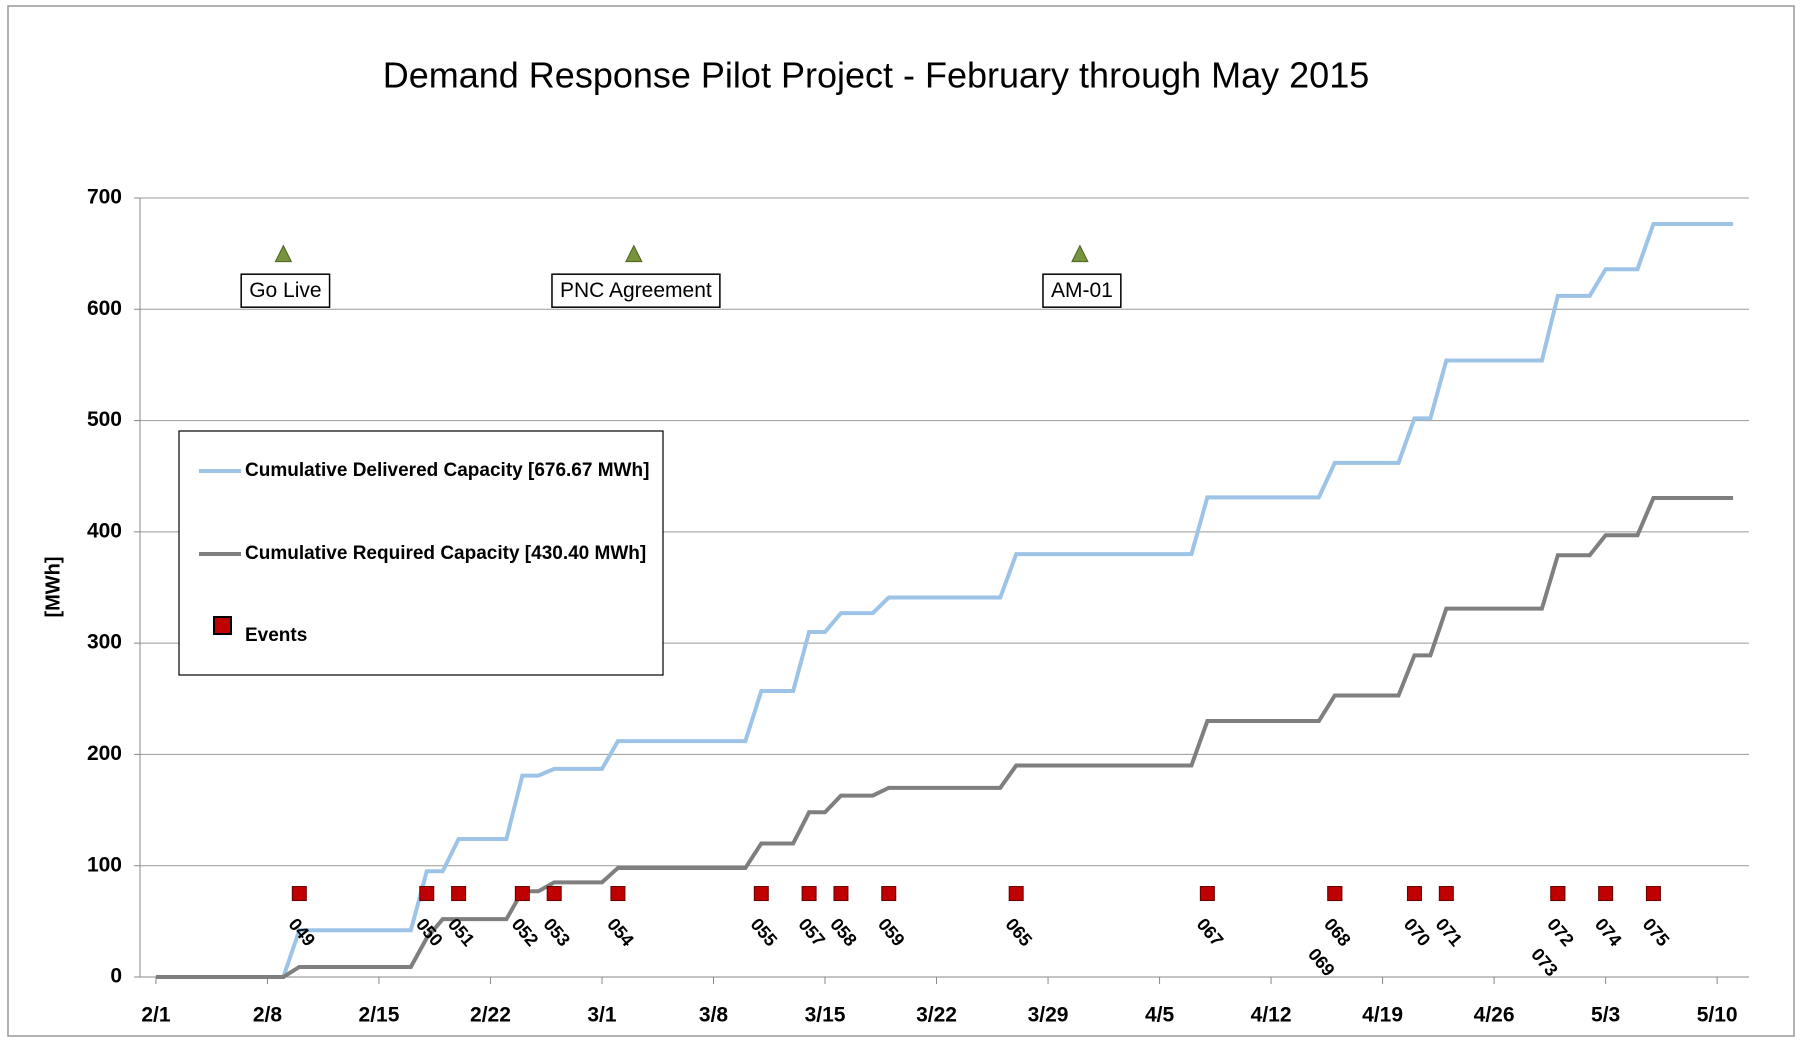  What do you see at coordinates (222, 625) in the screenshot?
I see `legend-swatch` at bounding box center [222, 625].